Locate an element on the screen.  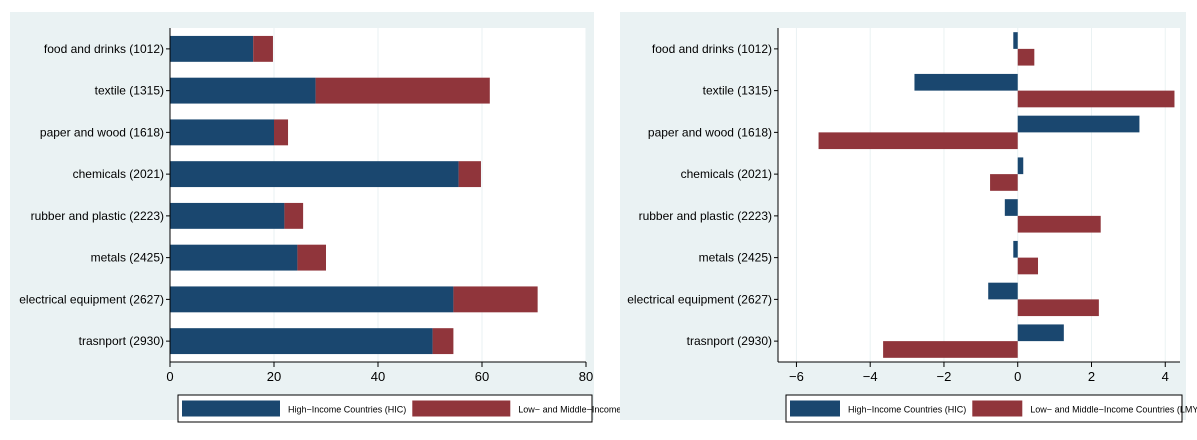
x-tick-label: 2 is located at coordinates (1091, 376).